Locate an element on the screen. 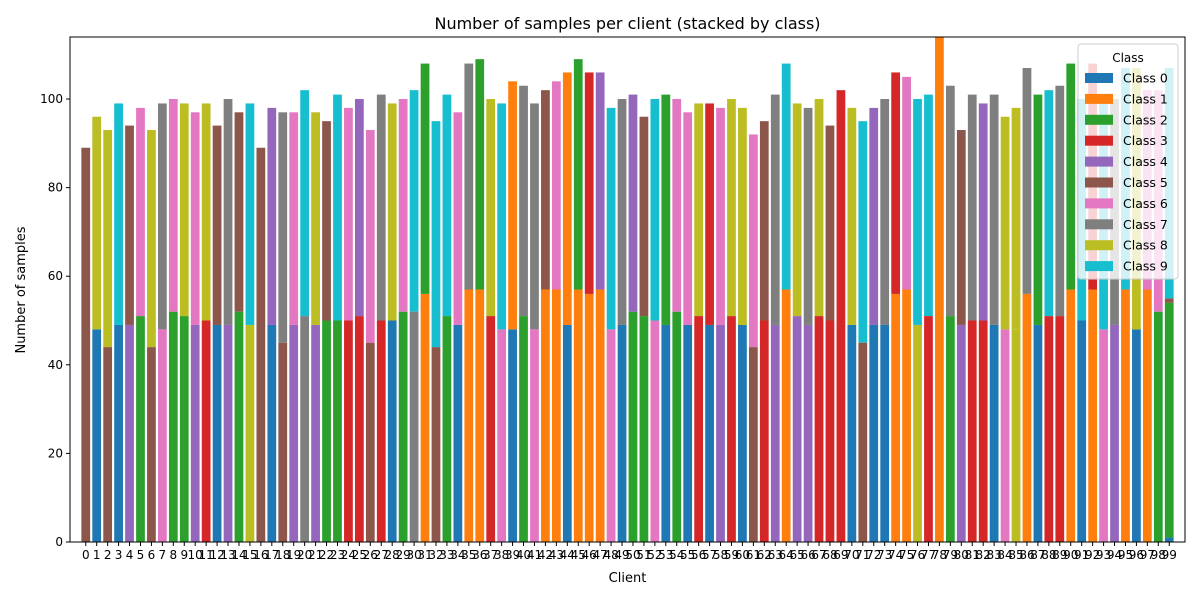  y-tick-label: 60 is located at coordinates (55, 276).